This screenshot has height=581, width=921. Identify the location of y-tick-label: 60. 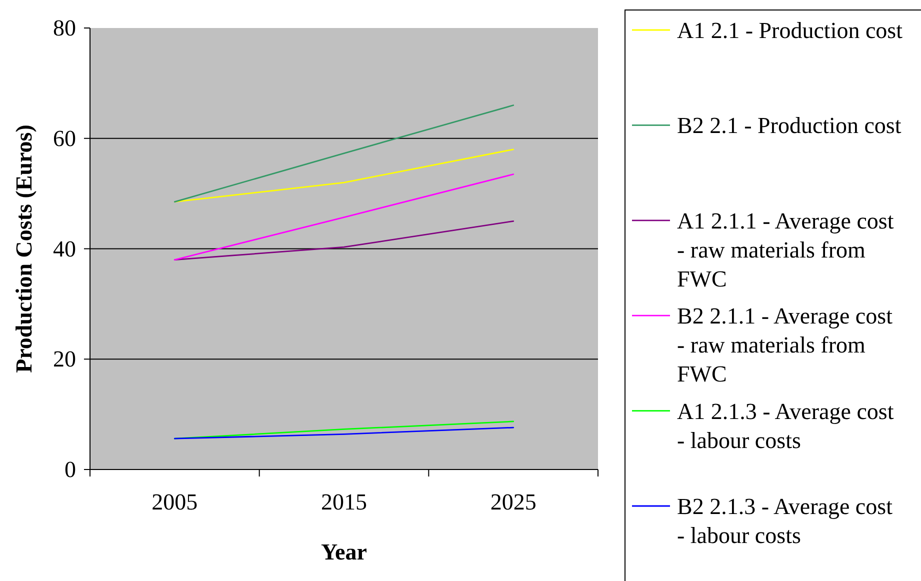
(64, 138).